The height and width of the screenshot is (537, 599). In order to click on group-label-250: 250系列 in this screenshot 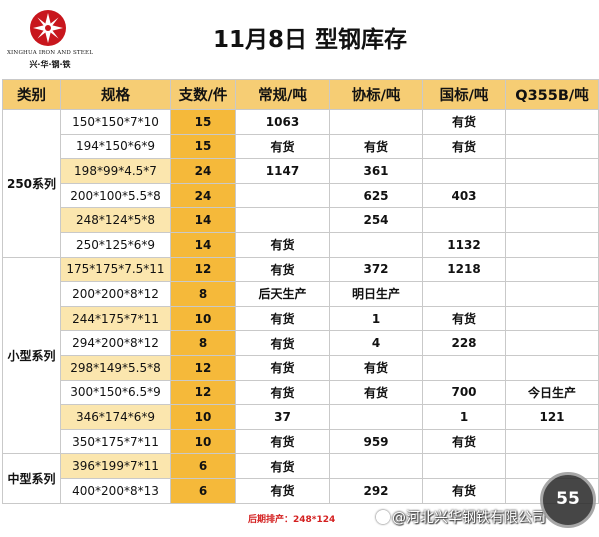, I will do `click(31, 183)`.